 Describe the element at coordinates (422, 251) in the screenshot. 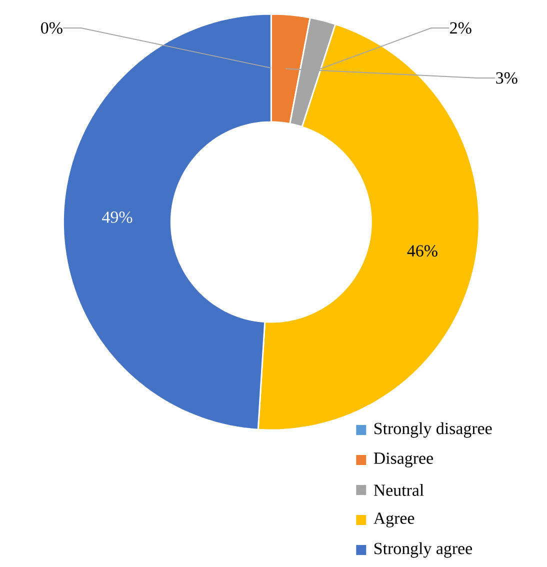

I see `data-label: 46%` at that location.